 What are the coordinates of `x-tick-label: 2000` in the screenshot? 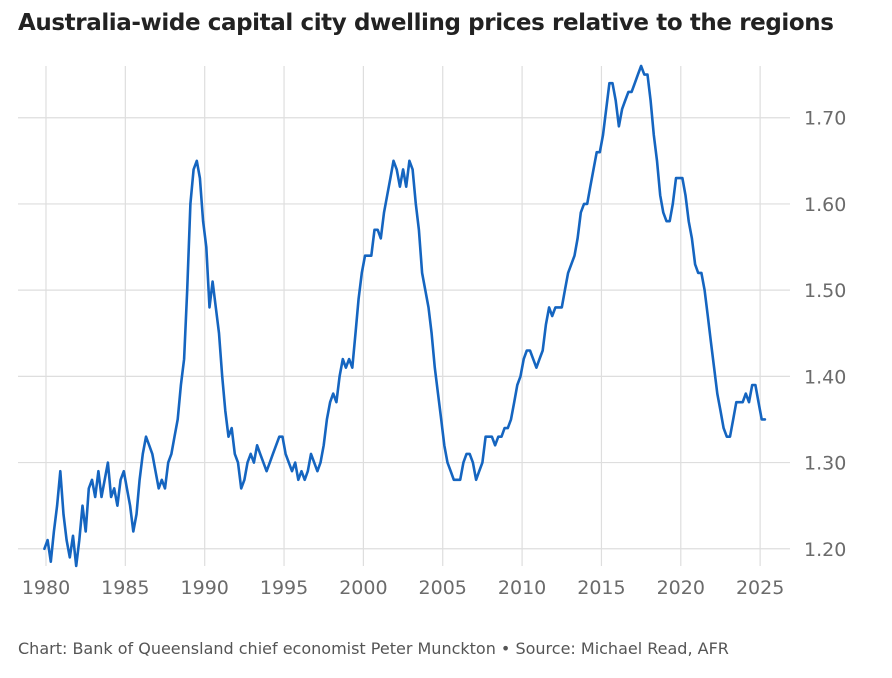 It's located at (363, 588).